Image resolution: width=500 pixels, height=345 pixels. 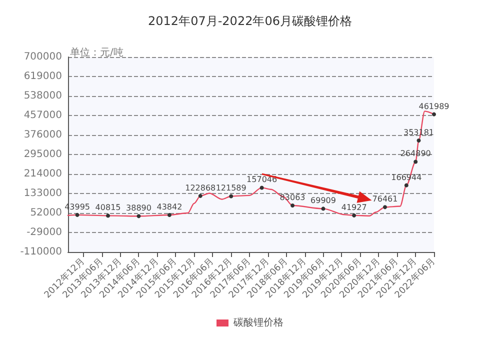 What do you see at coordinates (43, 193) in the screenshot?
I see `y-tick-label: 133000` at bounding box center [43, 193].